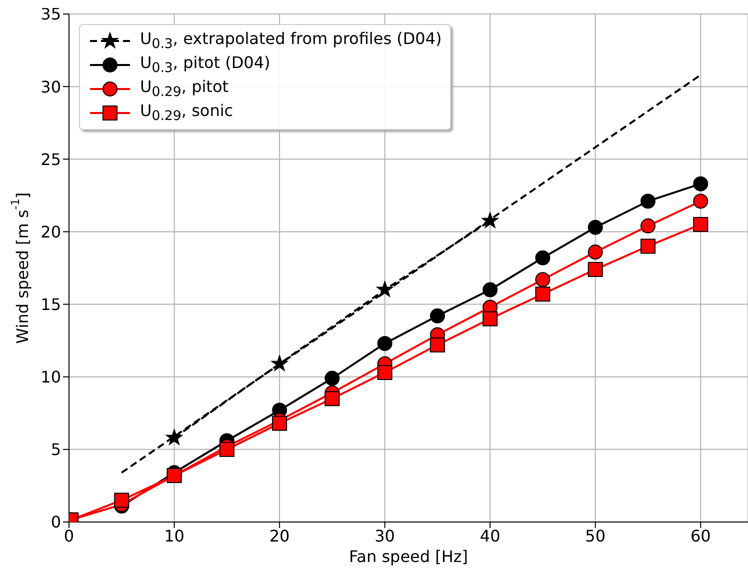 The width and height of the screenshot is (748, 576). What do you see at coordinates (69, 536) in the screenshot?
I see `x-tick-label: 0` at bounding box center [69, 536].